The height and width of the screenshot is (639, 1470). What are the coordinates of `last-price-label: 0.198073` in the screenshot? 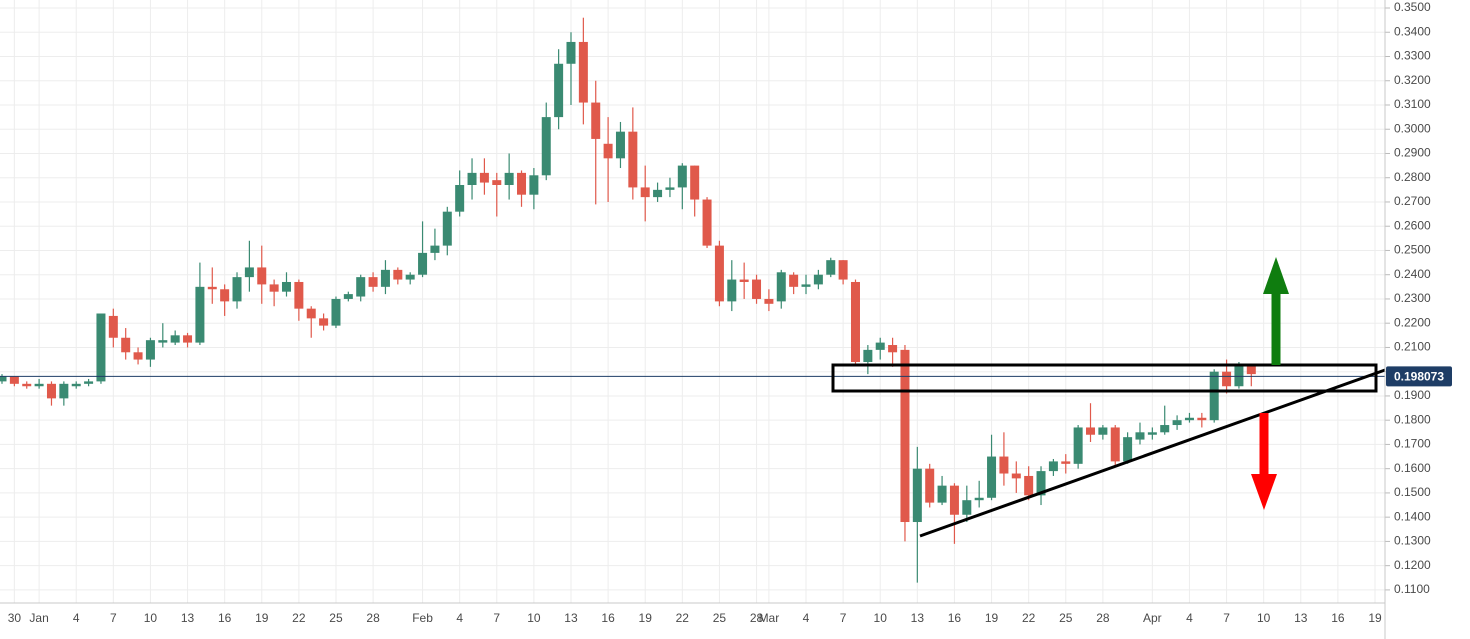 It's located at (1419, 377).